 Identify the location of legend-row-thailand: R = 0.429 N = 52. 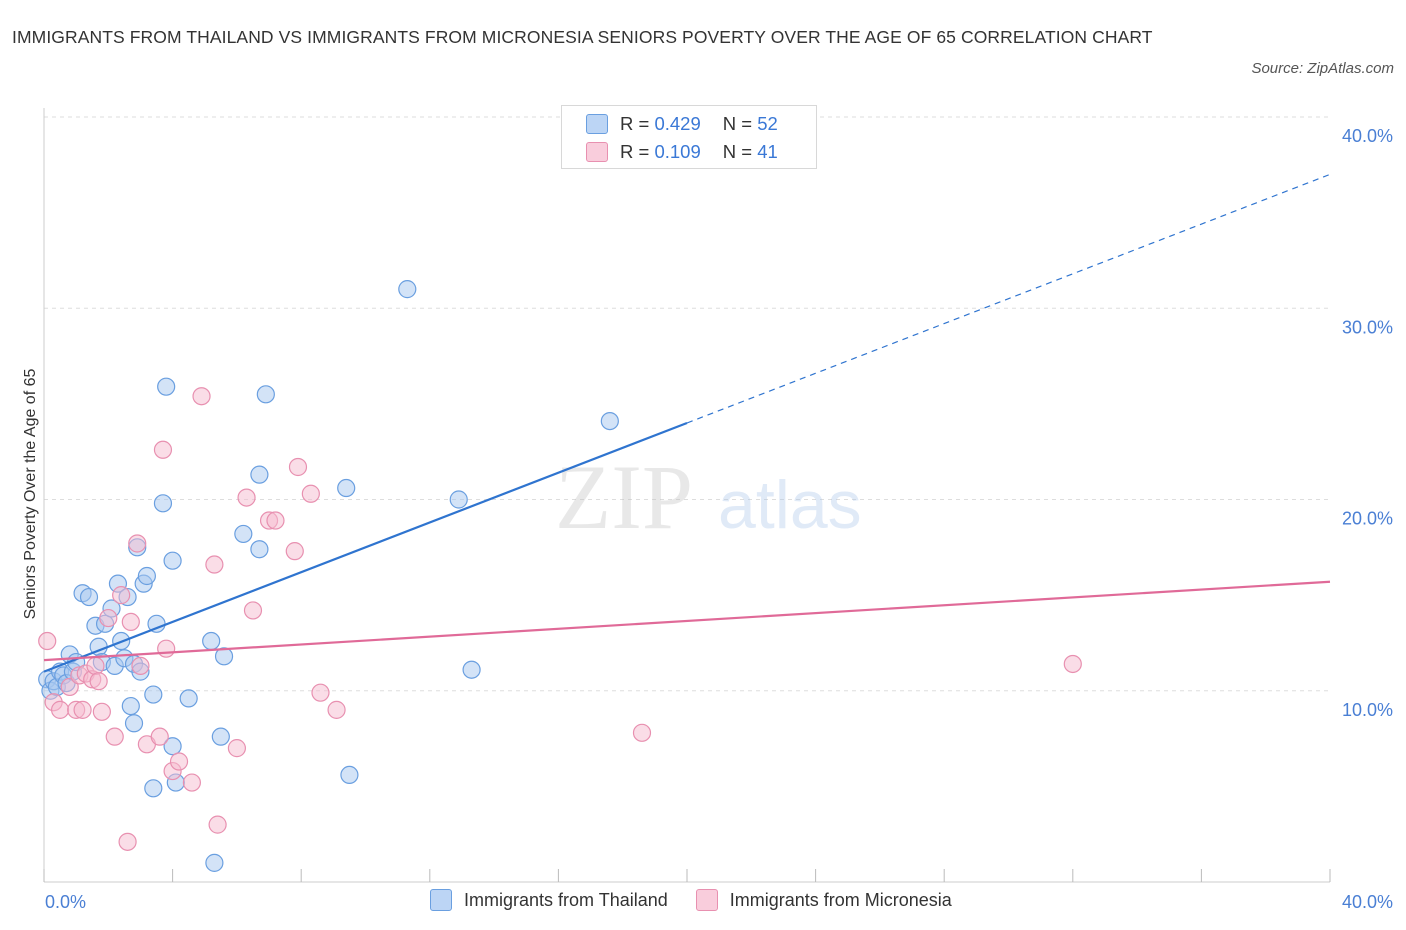
(682, 124).